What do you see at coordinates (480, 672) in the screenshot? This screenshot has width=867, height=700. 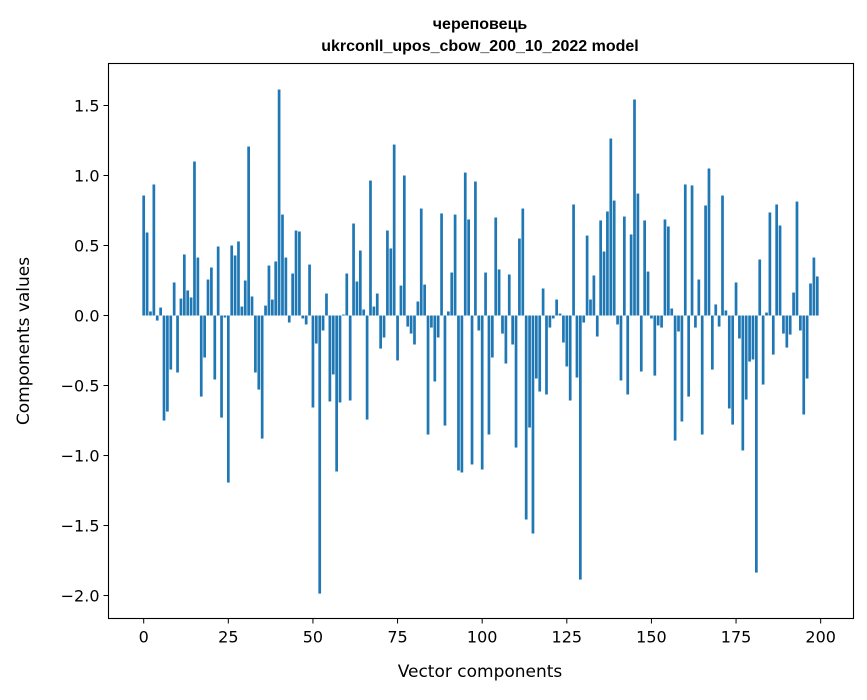 I see `x-axis-label: Vector components` at bounding box center [480, 672].